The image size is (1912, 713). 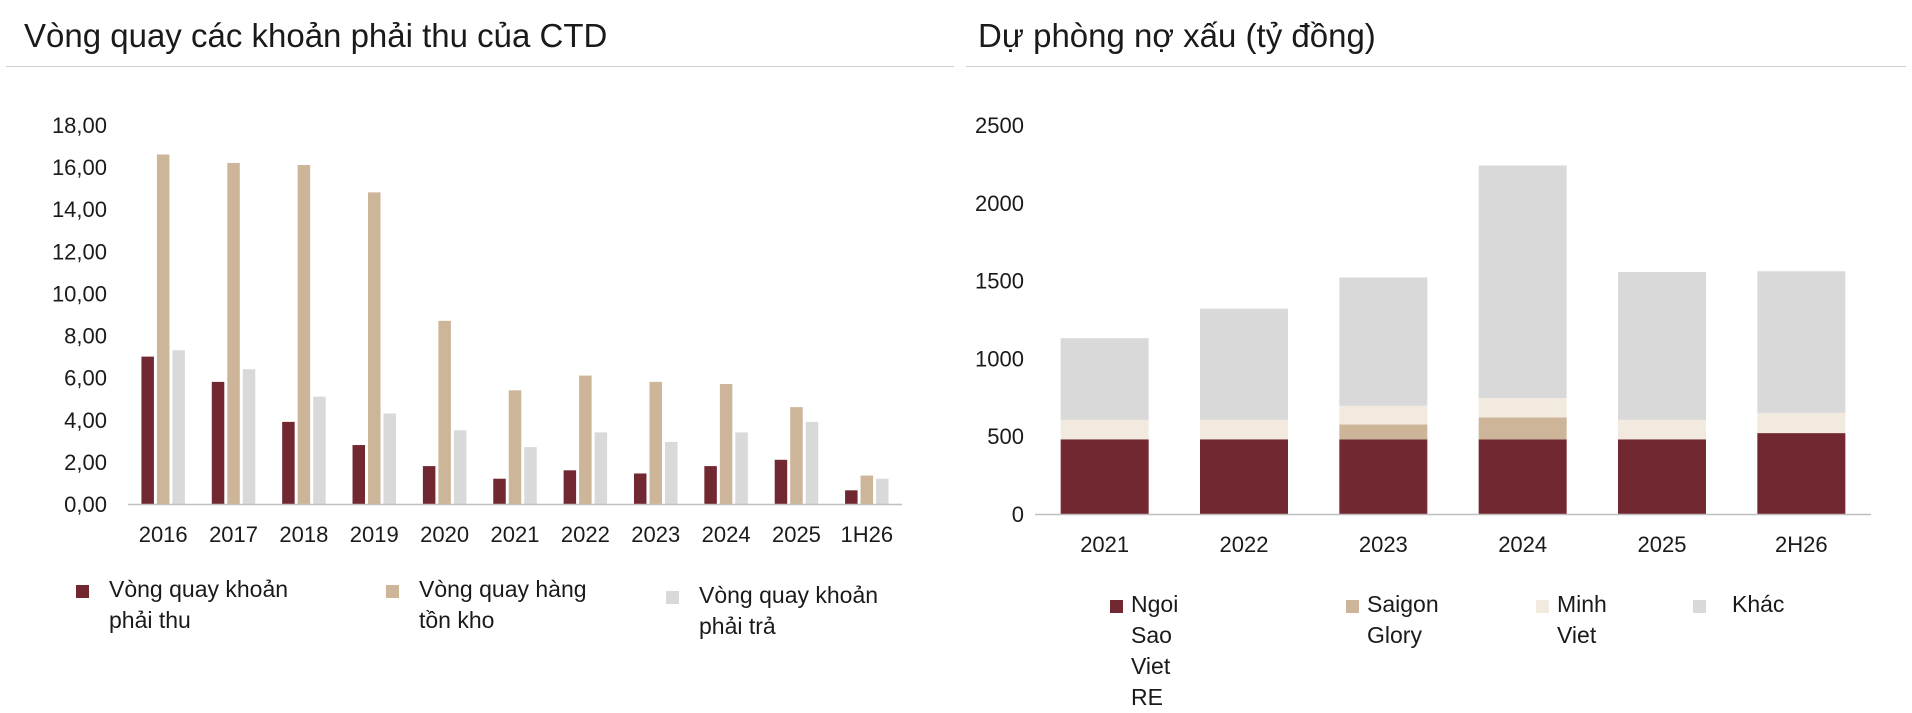 I want to click on left-title-divider, so click(x=480, y=66).